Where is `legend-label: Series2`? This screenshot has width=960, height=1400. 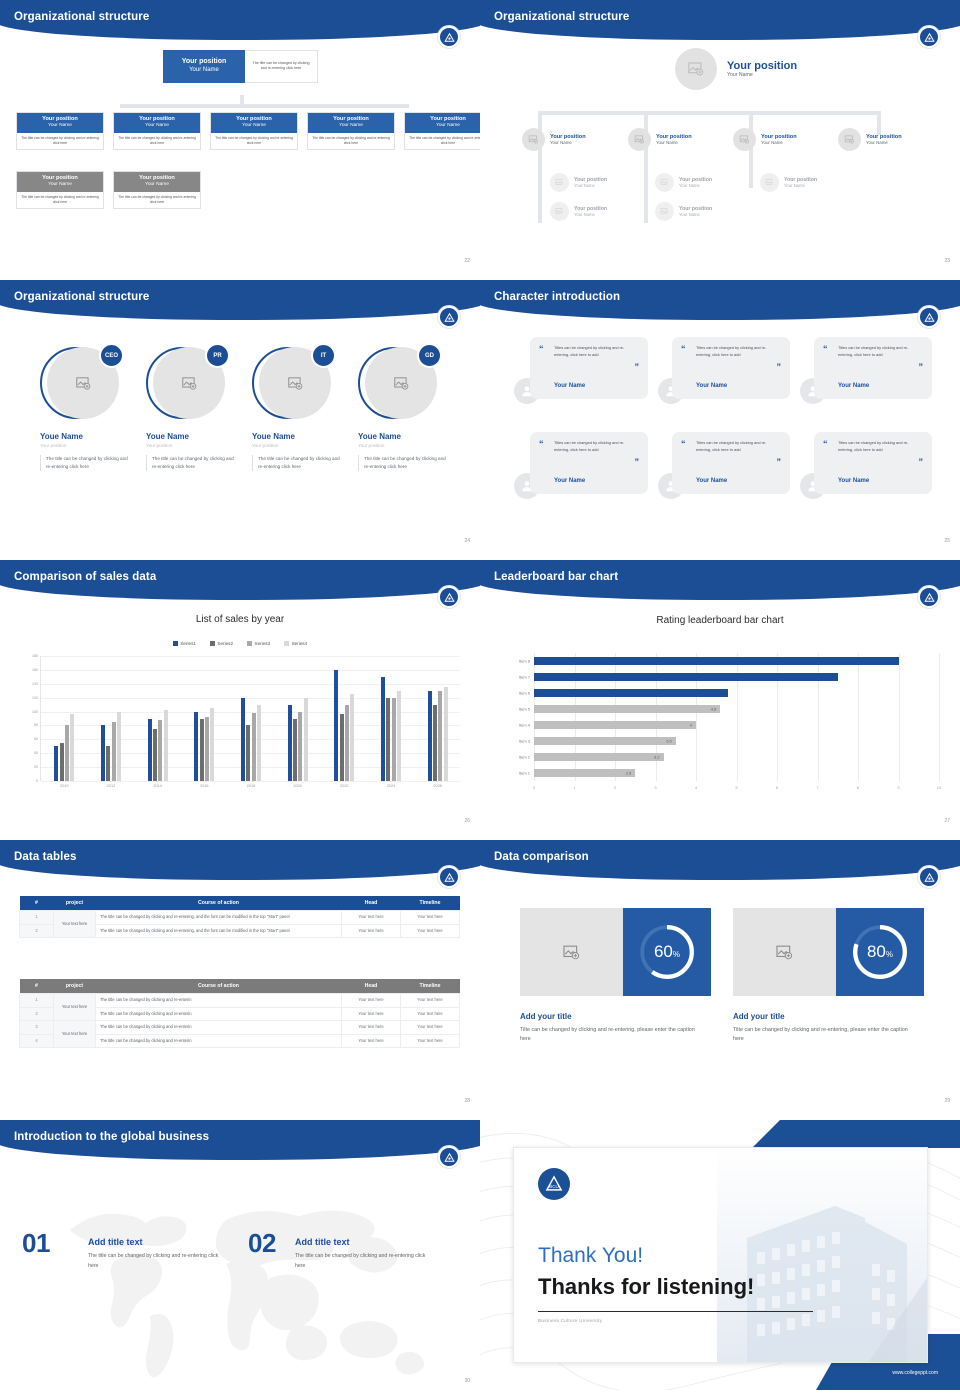 legend-label: Series2 is located at coordinates (225, 643).